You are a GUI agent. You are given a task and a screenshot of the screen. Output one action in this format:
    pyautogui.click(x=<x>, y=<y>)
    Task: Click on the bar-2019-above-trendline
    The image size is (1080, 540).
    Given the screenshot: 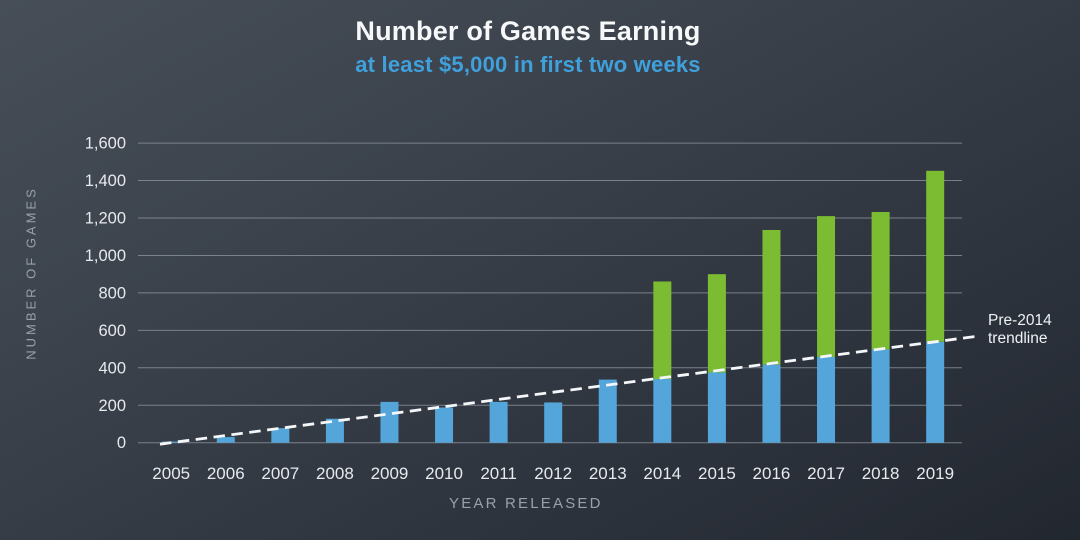 What is the action you would take?
    pyautogui.click(x=935, y=256)
    